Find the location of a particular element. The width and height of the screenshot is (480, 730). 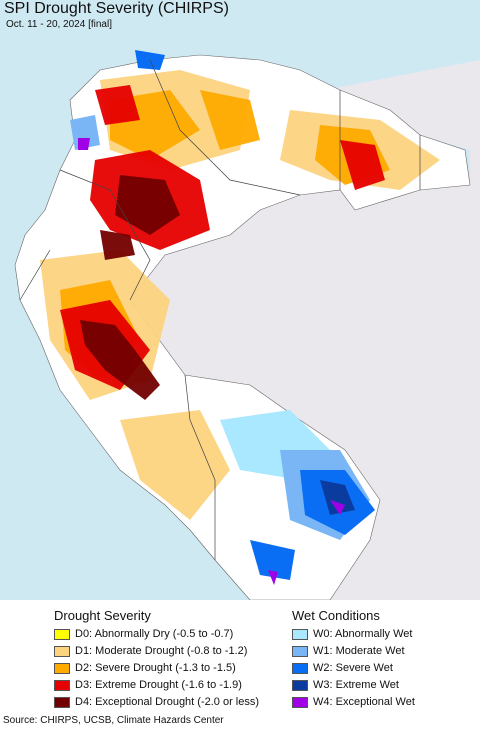

caribbean-sea is located at coordinates (240, 30).